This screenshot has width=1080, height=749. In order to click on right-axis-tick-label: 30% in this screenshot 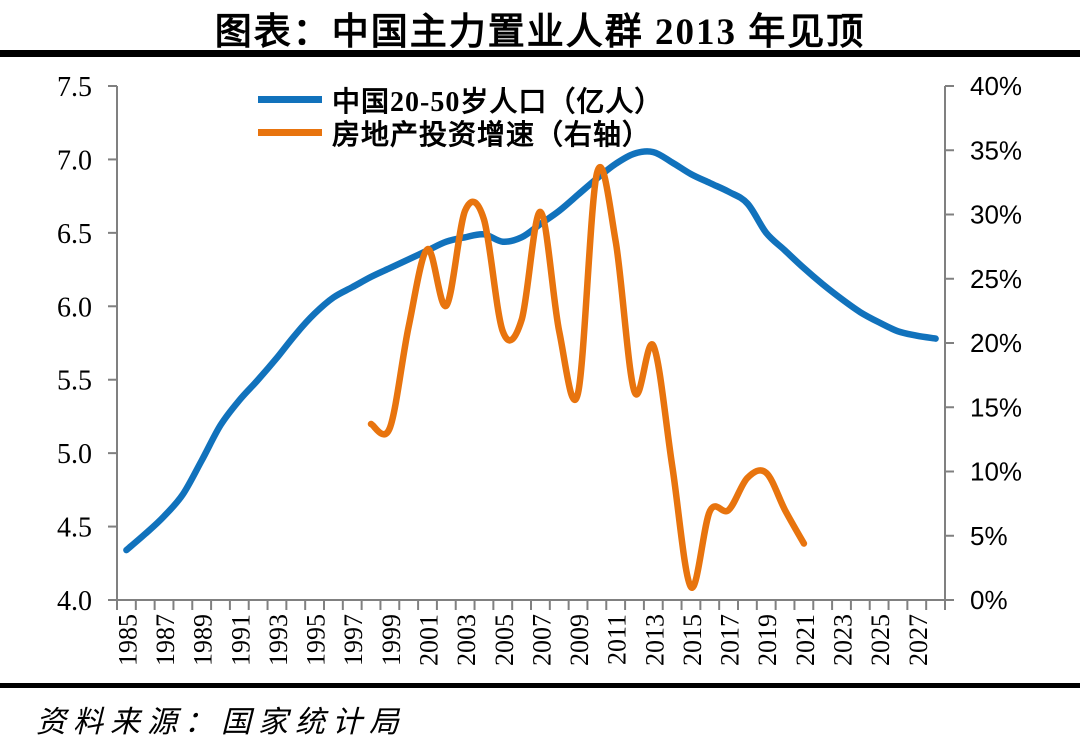, I will do `click(996, 215)`.